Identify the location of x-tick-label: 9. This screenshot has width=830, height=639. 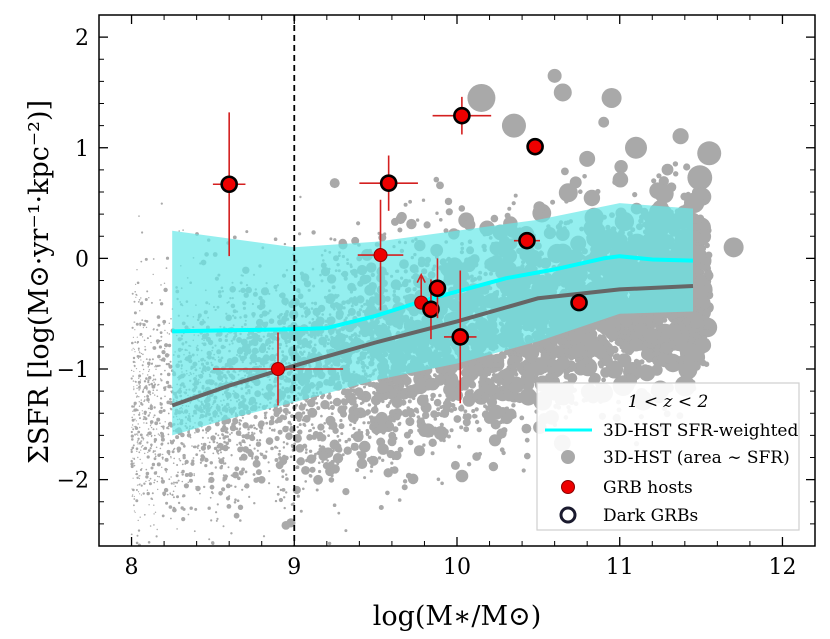
(294, 567).